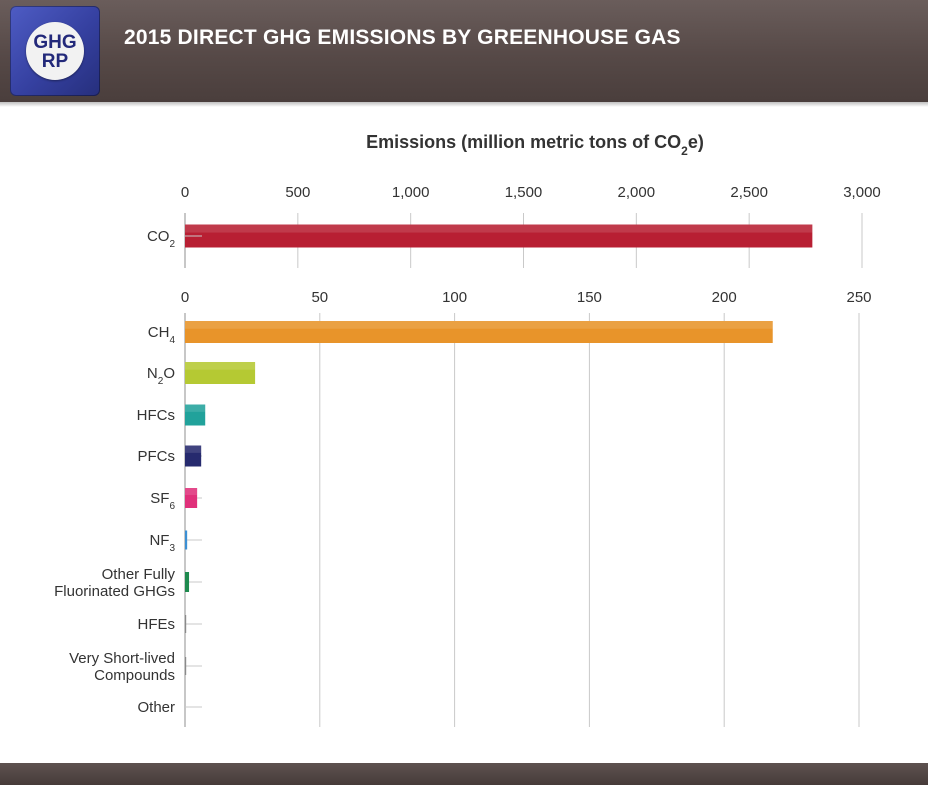 This screenshot has height=785, width=928. What do you see at coordinates (161, 239) in the screenshot?
I see `category-label: CO2` at bounding box center [161, 239].